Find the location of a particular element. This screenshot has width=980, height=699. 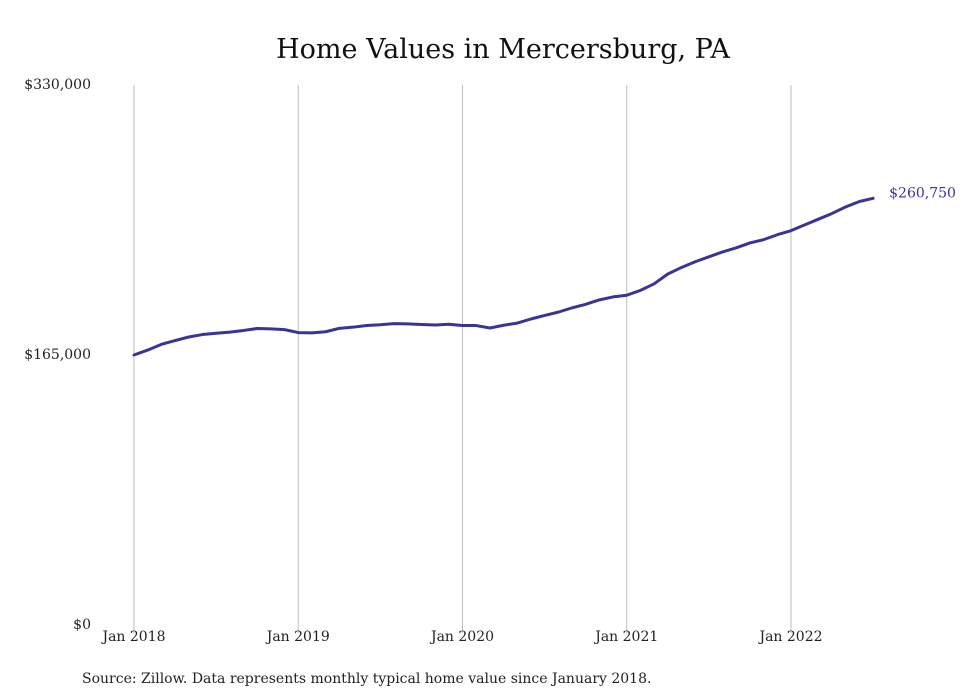

x-axis: Jan 2018 Jan 2019 Jan 2020 Jan 2021 Jan 2022 is located at coordinates (461, 637).